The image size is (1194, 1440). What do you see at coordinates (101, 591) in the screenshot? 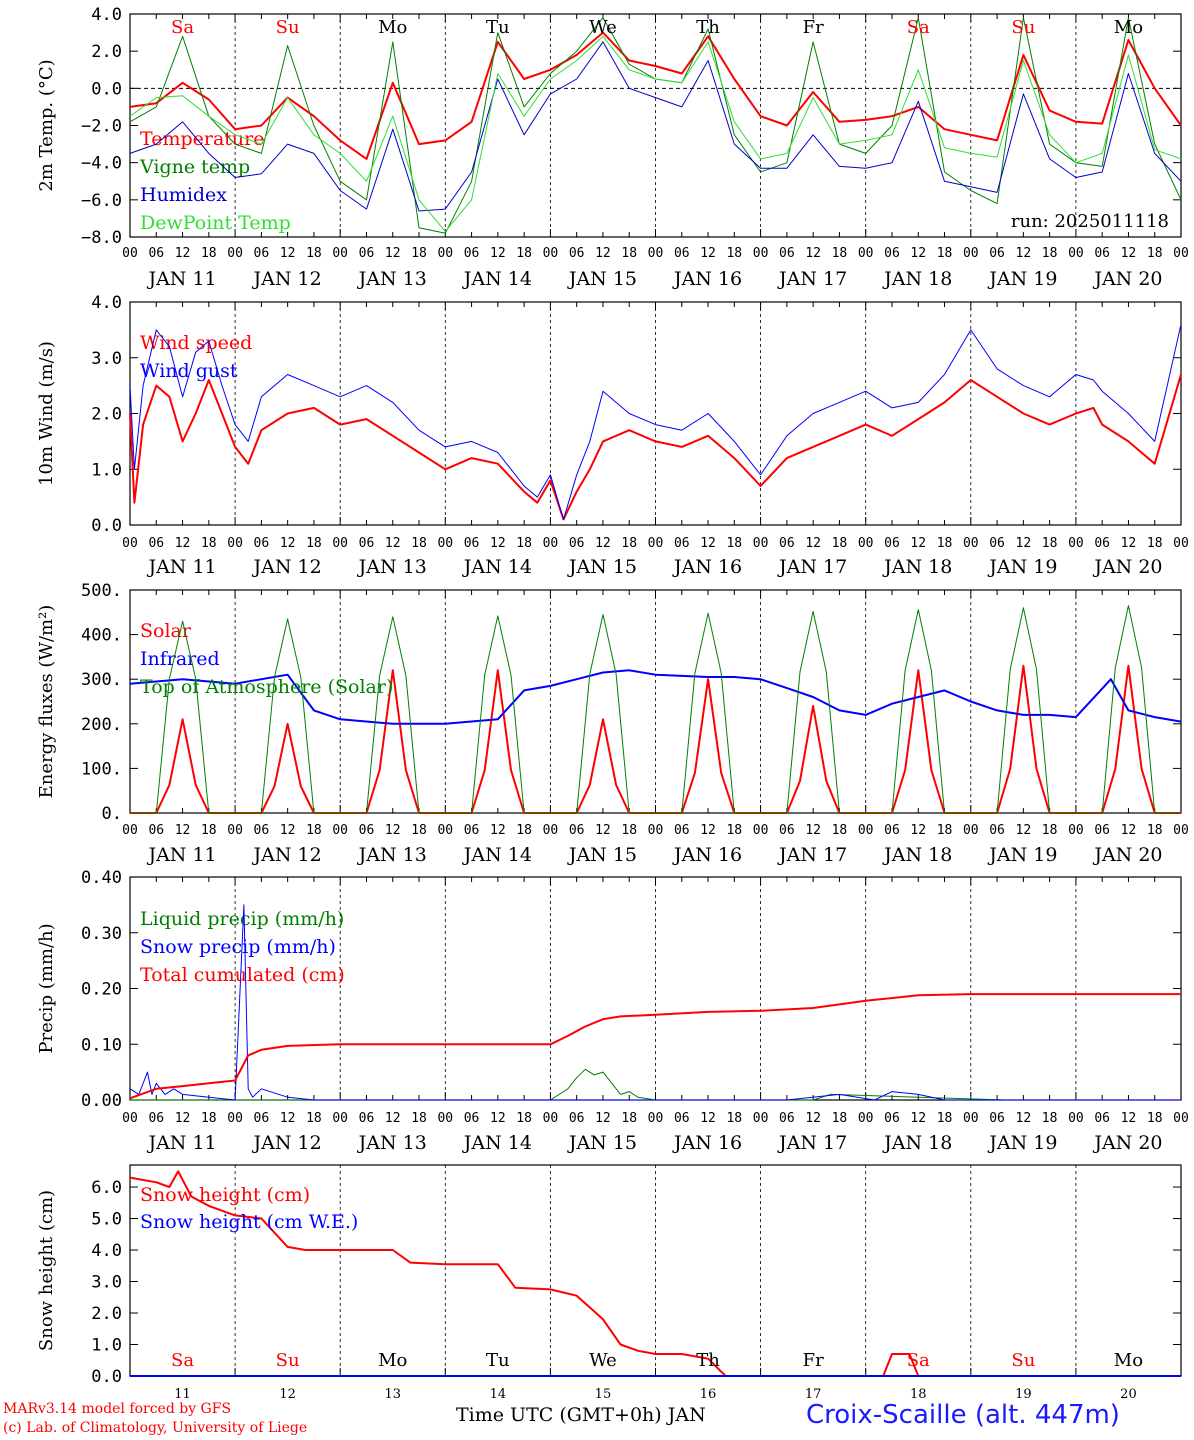
I see `y-tick-label: 500.` at bounding box center [101, 591].